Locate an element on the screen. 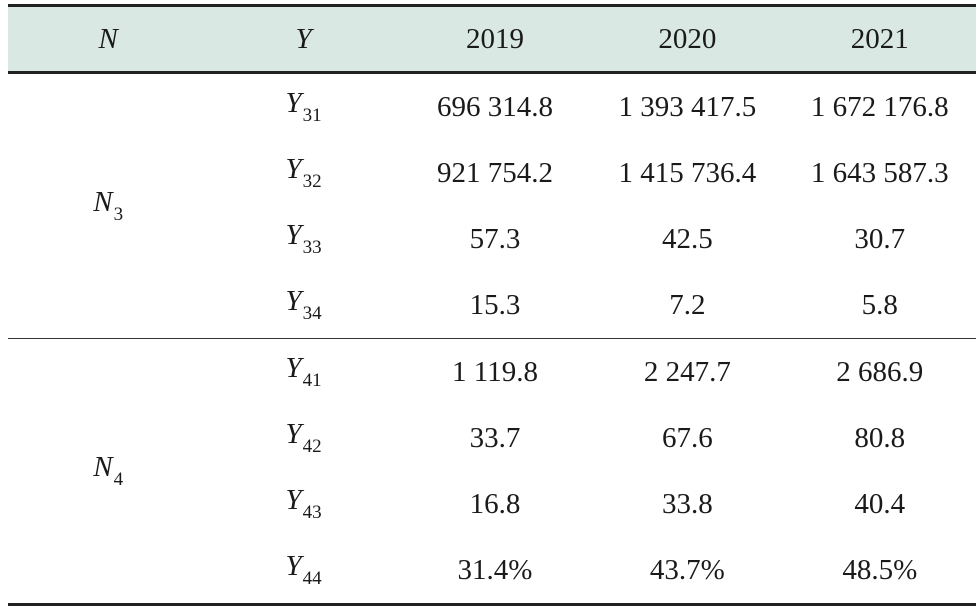  row-label-sub: 44 is located at coordinates (312, 578).